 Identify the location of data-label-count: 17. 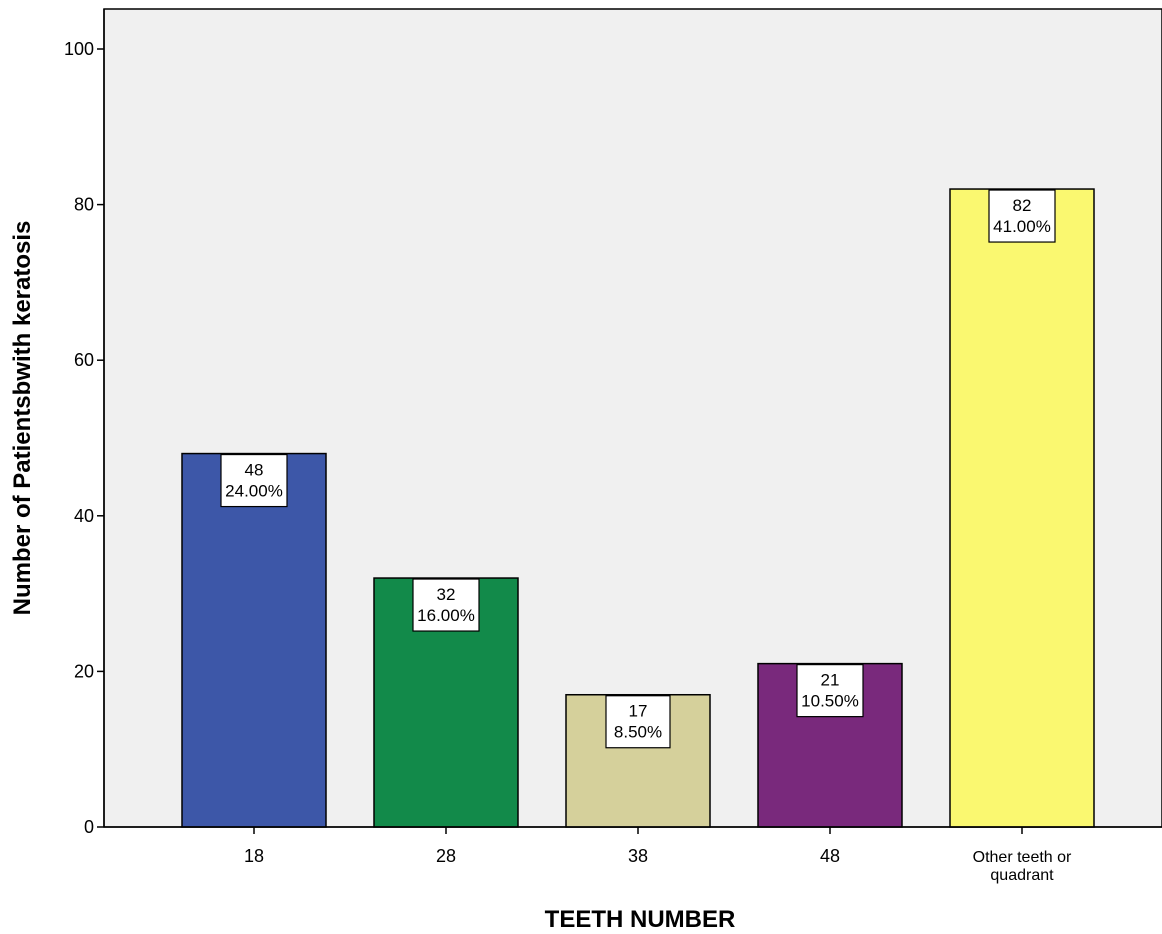
(638, 711).